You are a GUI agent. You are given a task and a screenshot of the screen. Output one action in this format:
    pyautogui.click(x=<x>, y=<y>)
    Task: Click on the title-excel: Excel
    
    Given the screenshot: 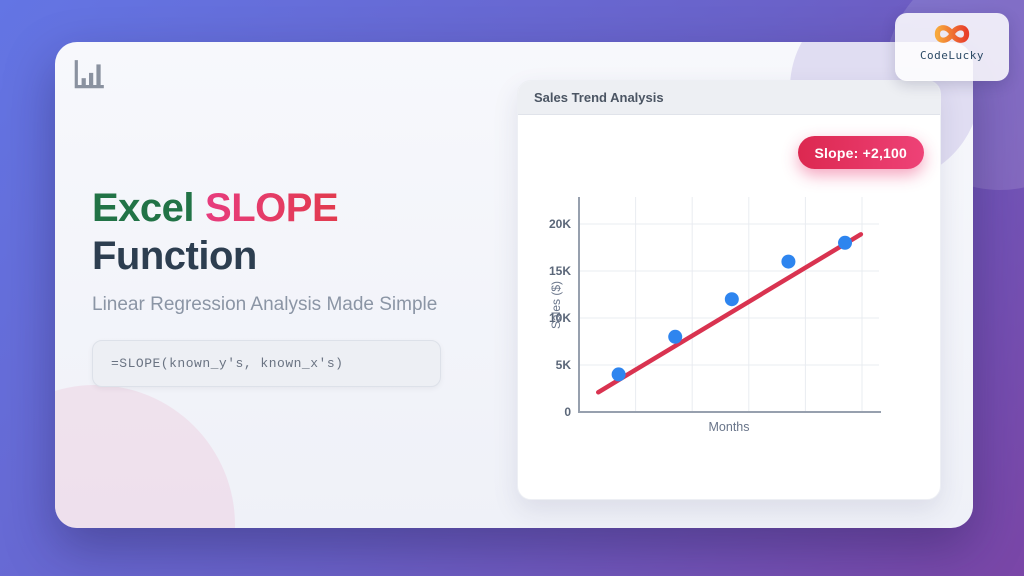 What is the action you would take?
    pyautogui.click(x=143, y=208)
    